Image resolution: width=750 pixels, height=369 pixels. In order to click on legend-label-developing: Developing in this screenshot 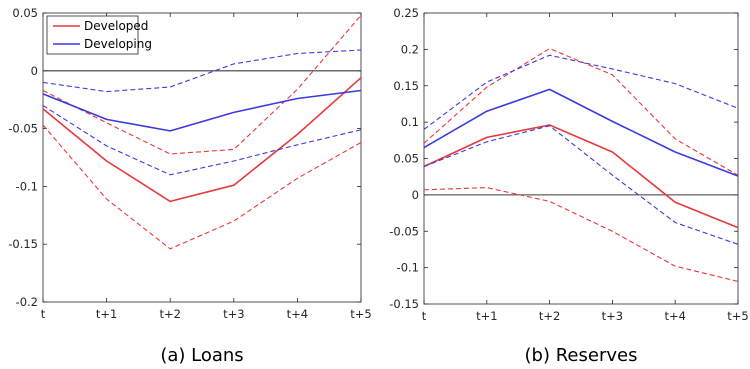, I will do `click(118, 44)`.